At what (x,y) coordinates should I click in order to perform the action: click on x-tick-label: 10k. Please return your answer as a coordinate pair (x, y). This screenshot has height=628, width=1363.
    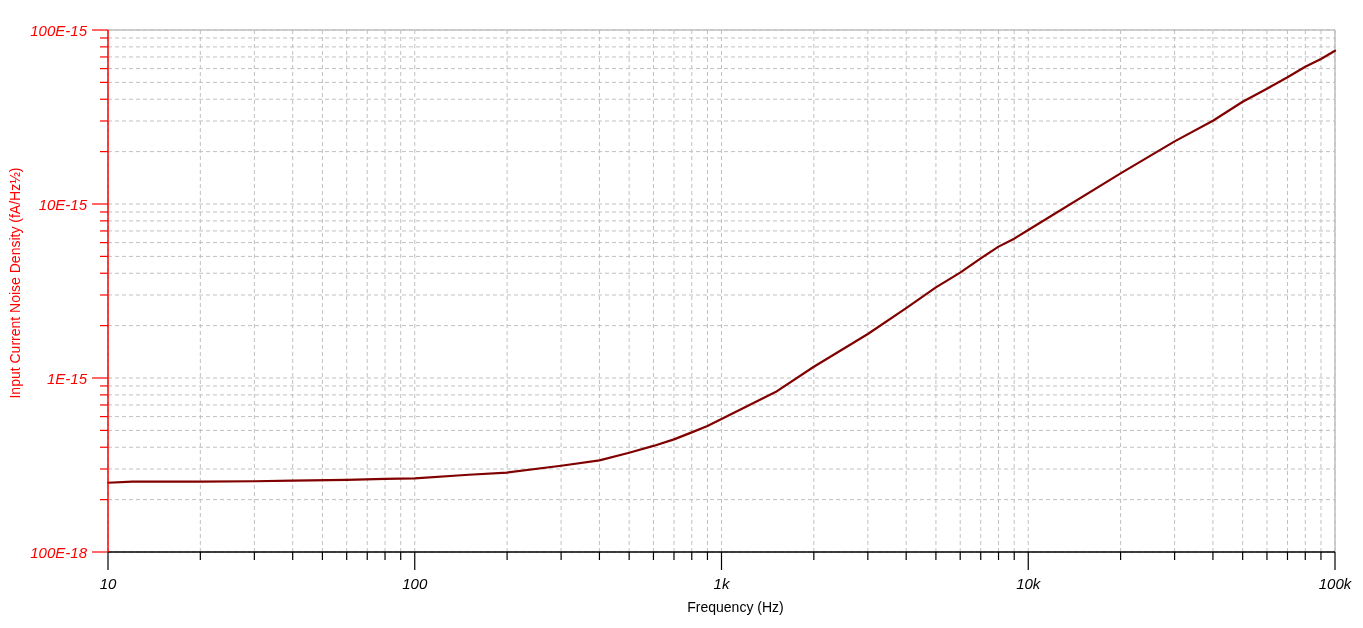
    Looking at the image, I should click on (1029, 583).